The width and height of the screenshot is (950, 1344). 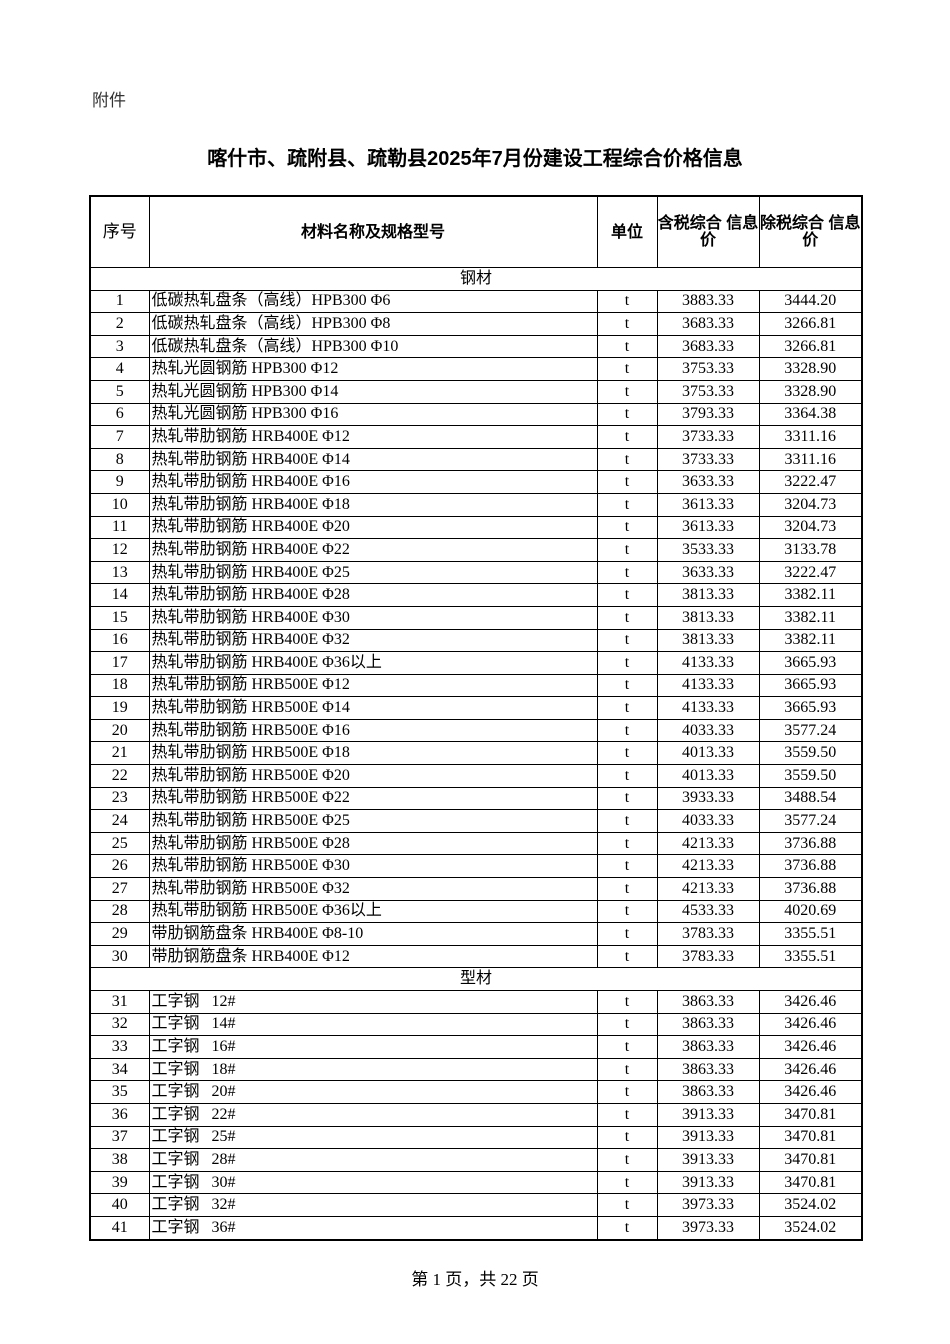 What do you see at coordinates (708, 301) in the screenshot?
I see `cell-tax-price: 3883.33` at bounding box center [708, 301].